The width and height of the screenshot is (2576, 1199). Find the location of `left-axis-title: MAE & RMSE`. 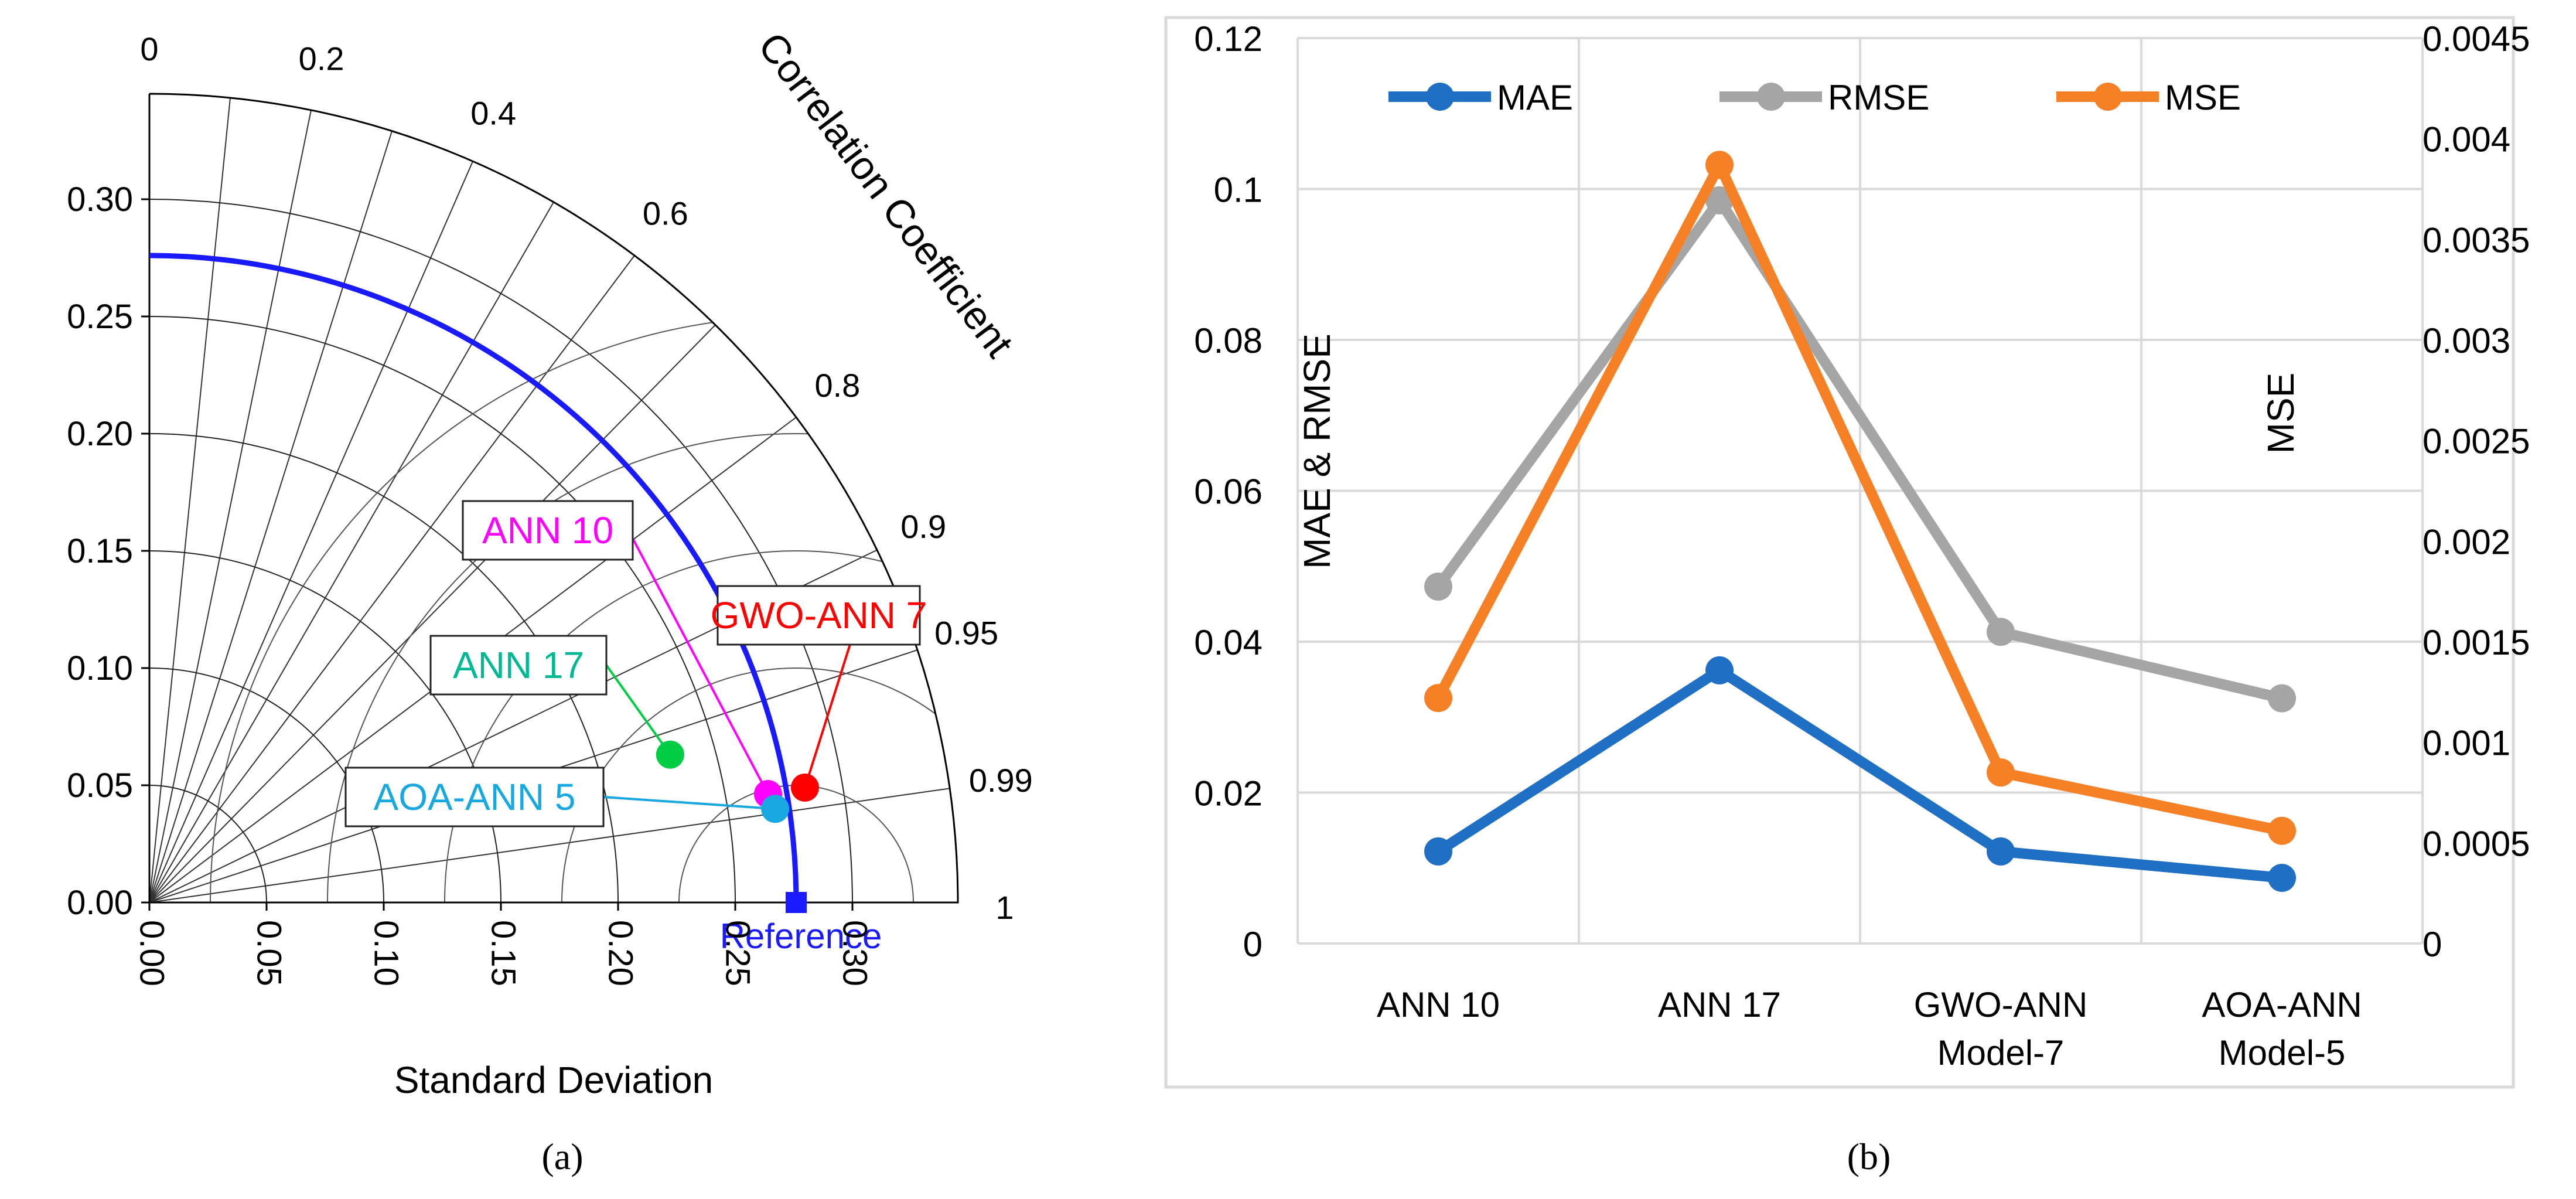

left-axis-title: MAE & RMSE is located at coordinates (1317, 451).